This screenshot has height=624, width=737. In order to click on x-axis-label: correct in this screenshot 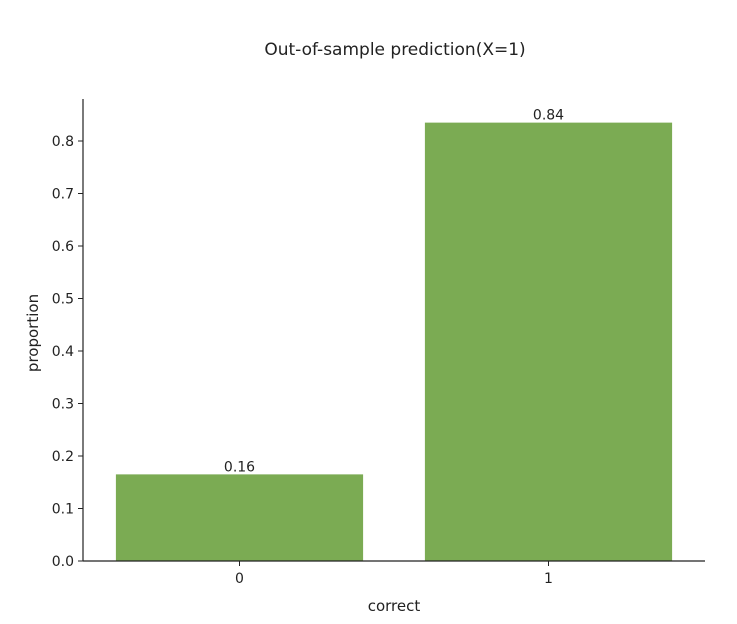, I will do `click(394, 606)`.